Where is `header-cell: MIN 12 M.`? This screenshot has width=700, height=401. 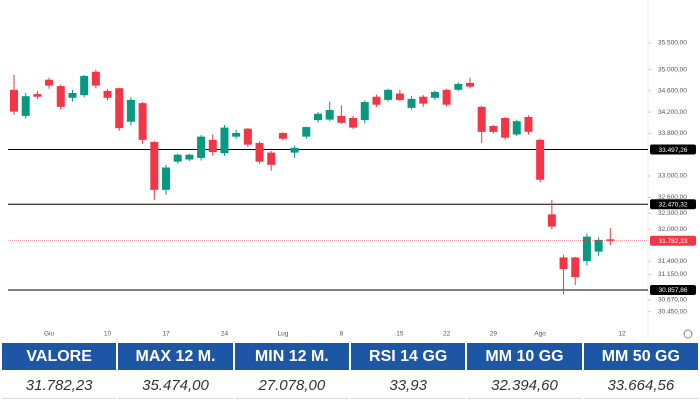 header-cell: MIN 12 M. is located at coordinates (291, 356).